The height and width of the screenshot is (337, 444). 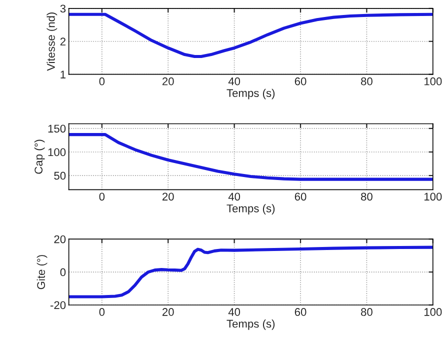 What do you see at coordinates (57, 152) in the screenshot?
I see `y-tick-label: 100` at bounding box center [57, 152].